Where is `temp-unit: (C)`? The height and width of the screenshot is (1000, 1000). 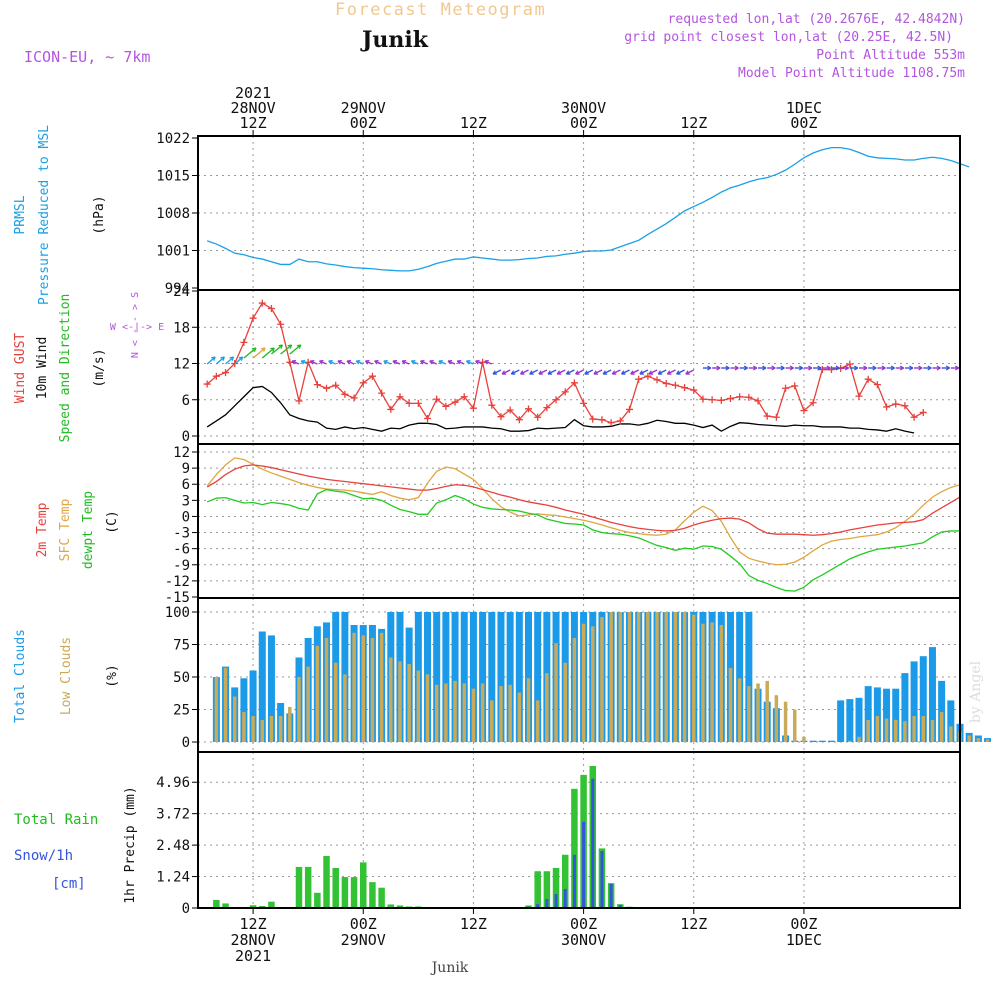
temp-unit: (C) is located at coordinates (112, 521).